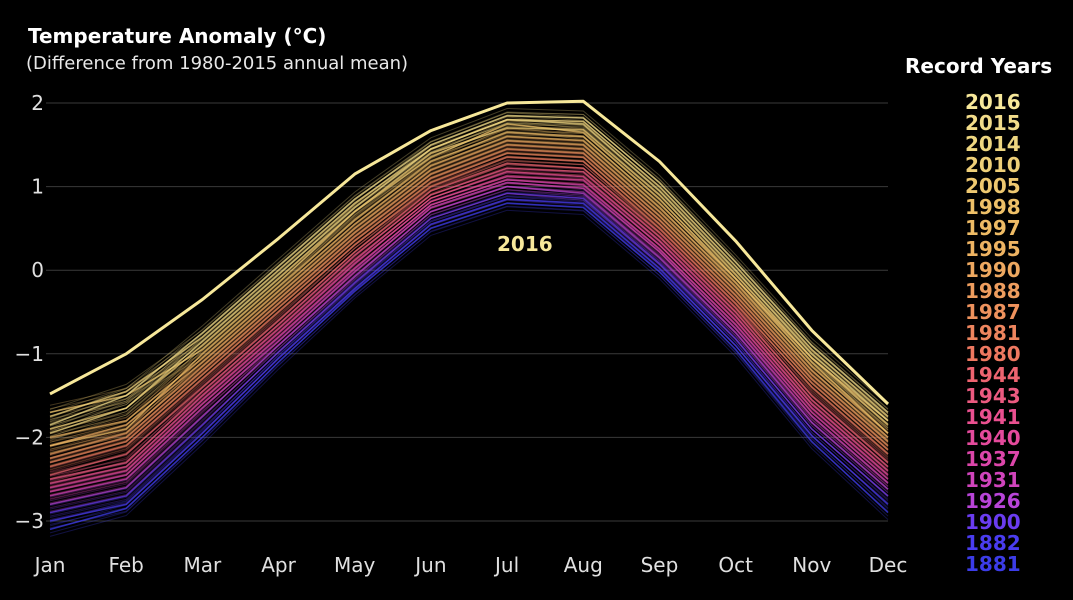  Describe the element at coordinates (993, 375) in the screenshot. I see `legend-item: 1944` at that location.